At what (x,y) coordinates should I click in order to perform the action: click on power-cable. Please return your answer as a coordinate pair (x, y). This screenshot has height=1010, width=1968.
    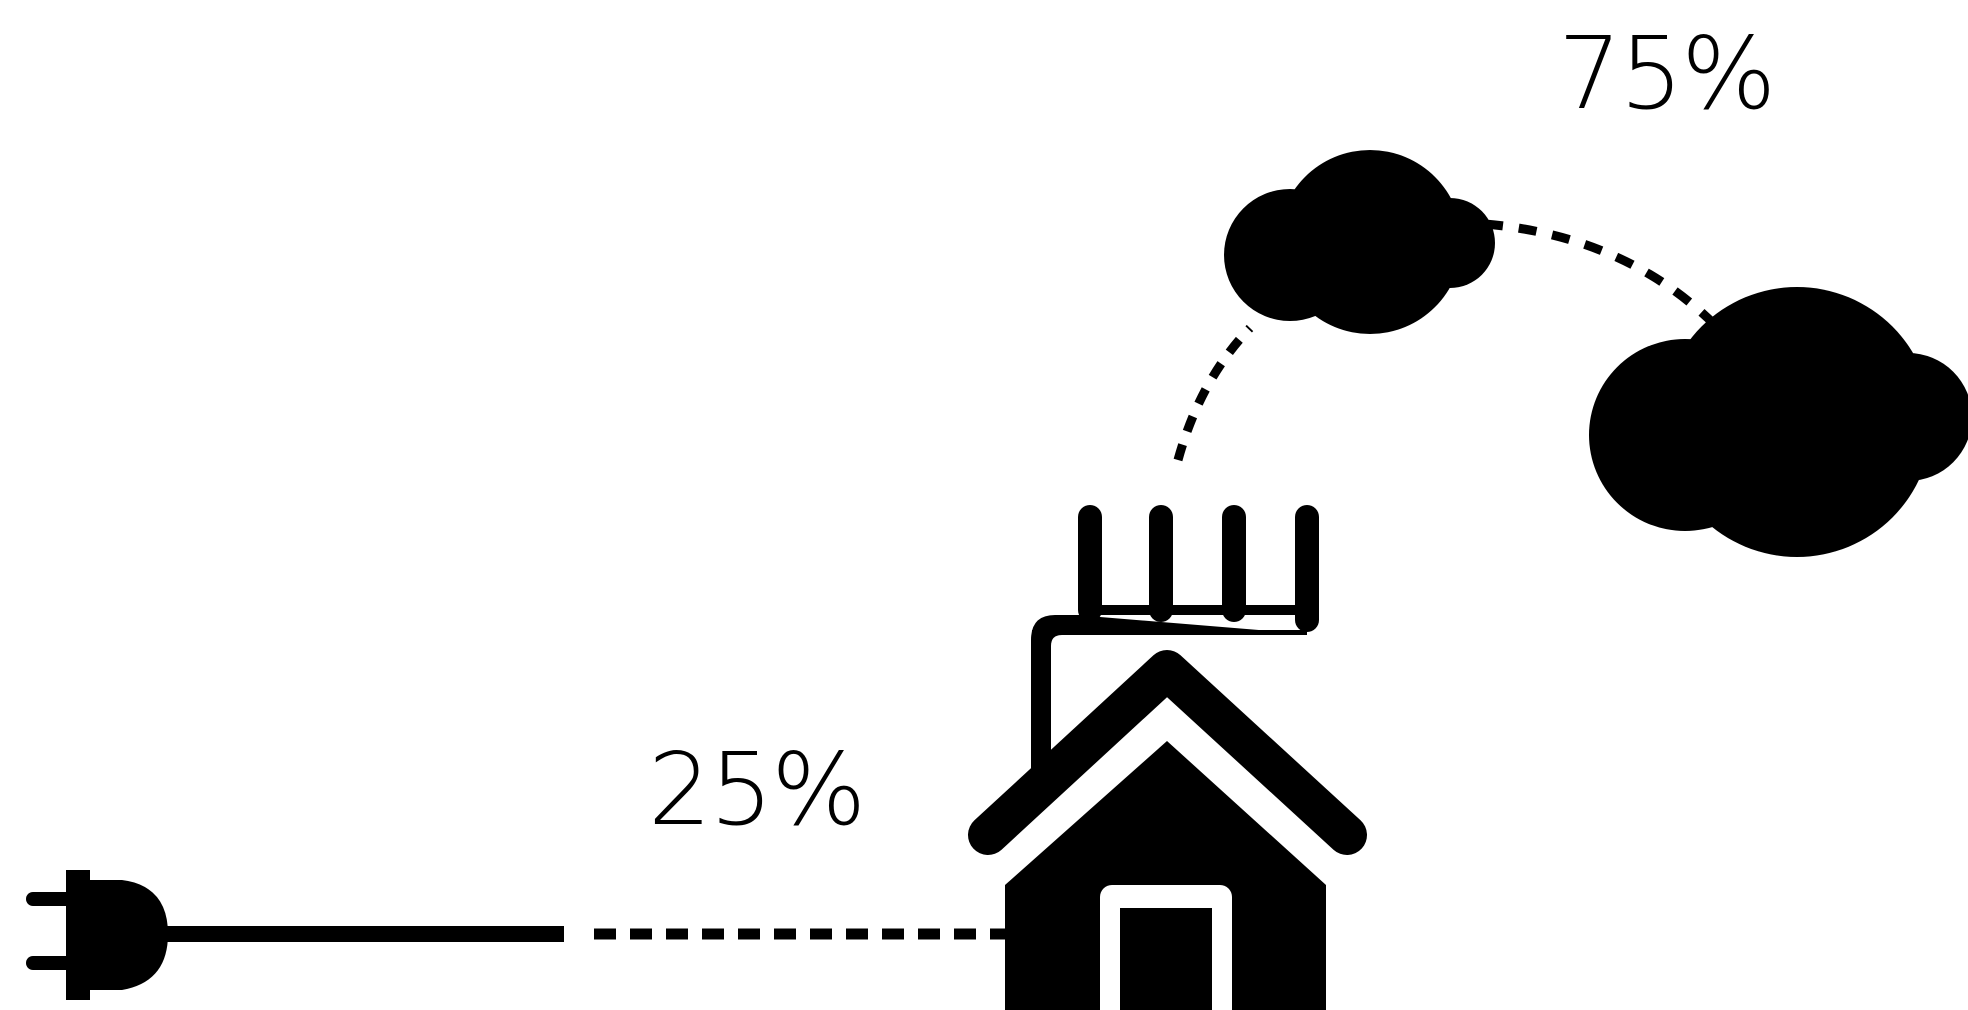
    Looking at the image, I should click on (362, 934).